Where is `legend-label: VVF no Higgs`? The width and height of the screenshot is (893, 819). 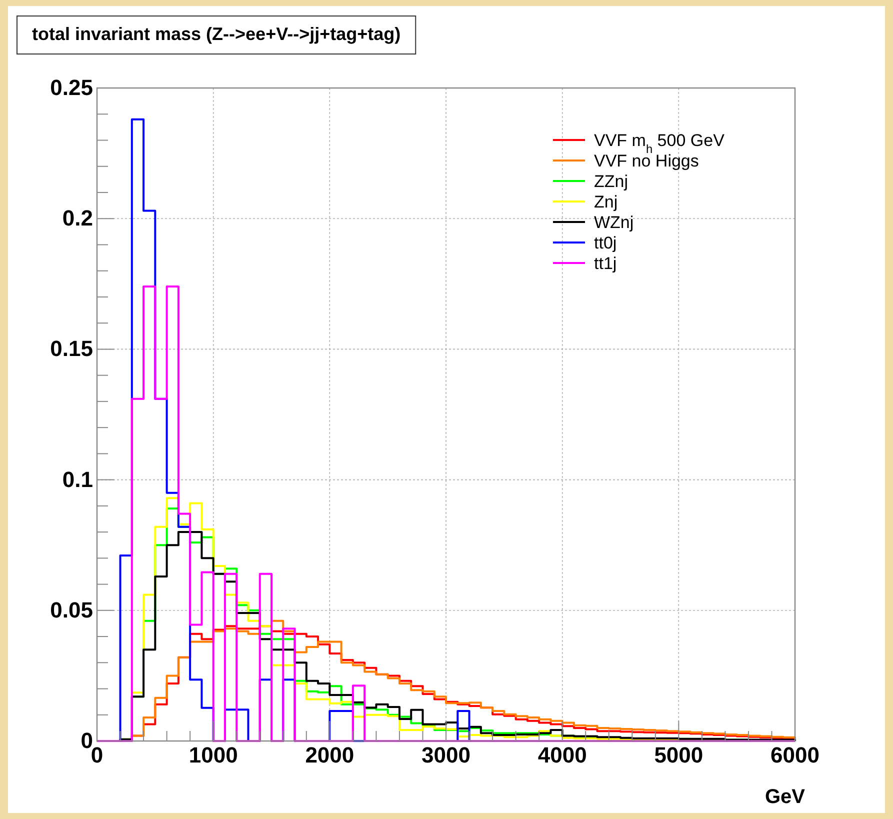
legend-label: VVF no Higgs is located at coordinates (646, 161).